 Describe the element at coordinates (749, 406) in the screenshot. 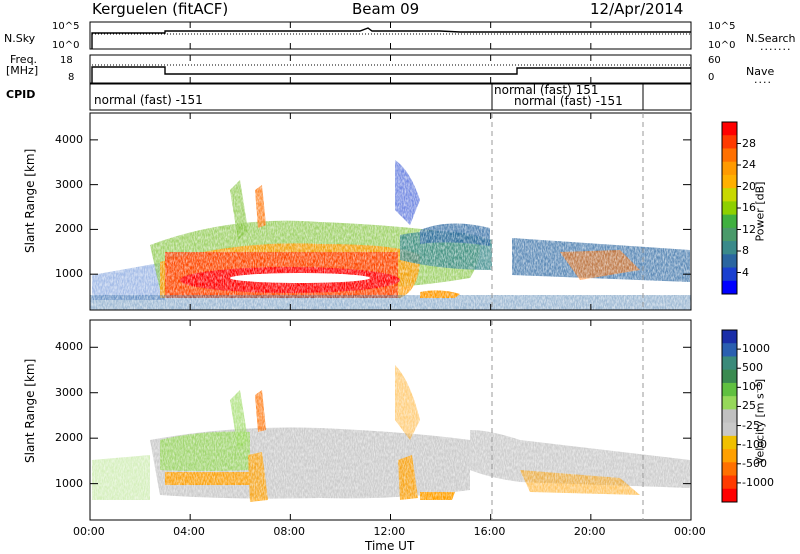

I see `velocity-colorbar-tick-label: 25` at that location.